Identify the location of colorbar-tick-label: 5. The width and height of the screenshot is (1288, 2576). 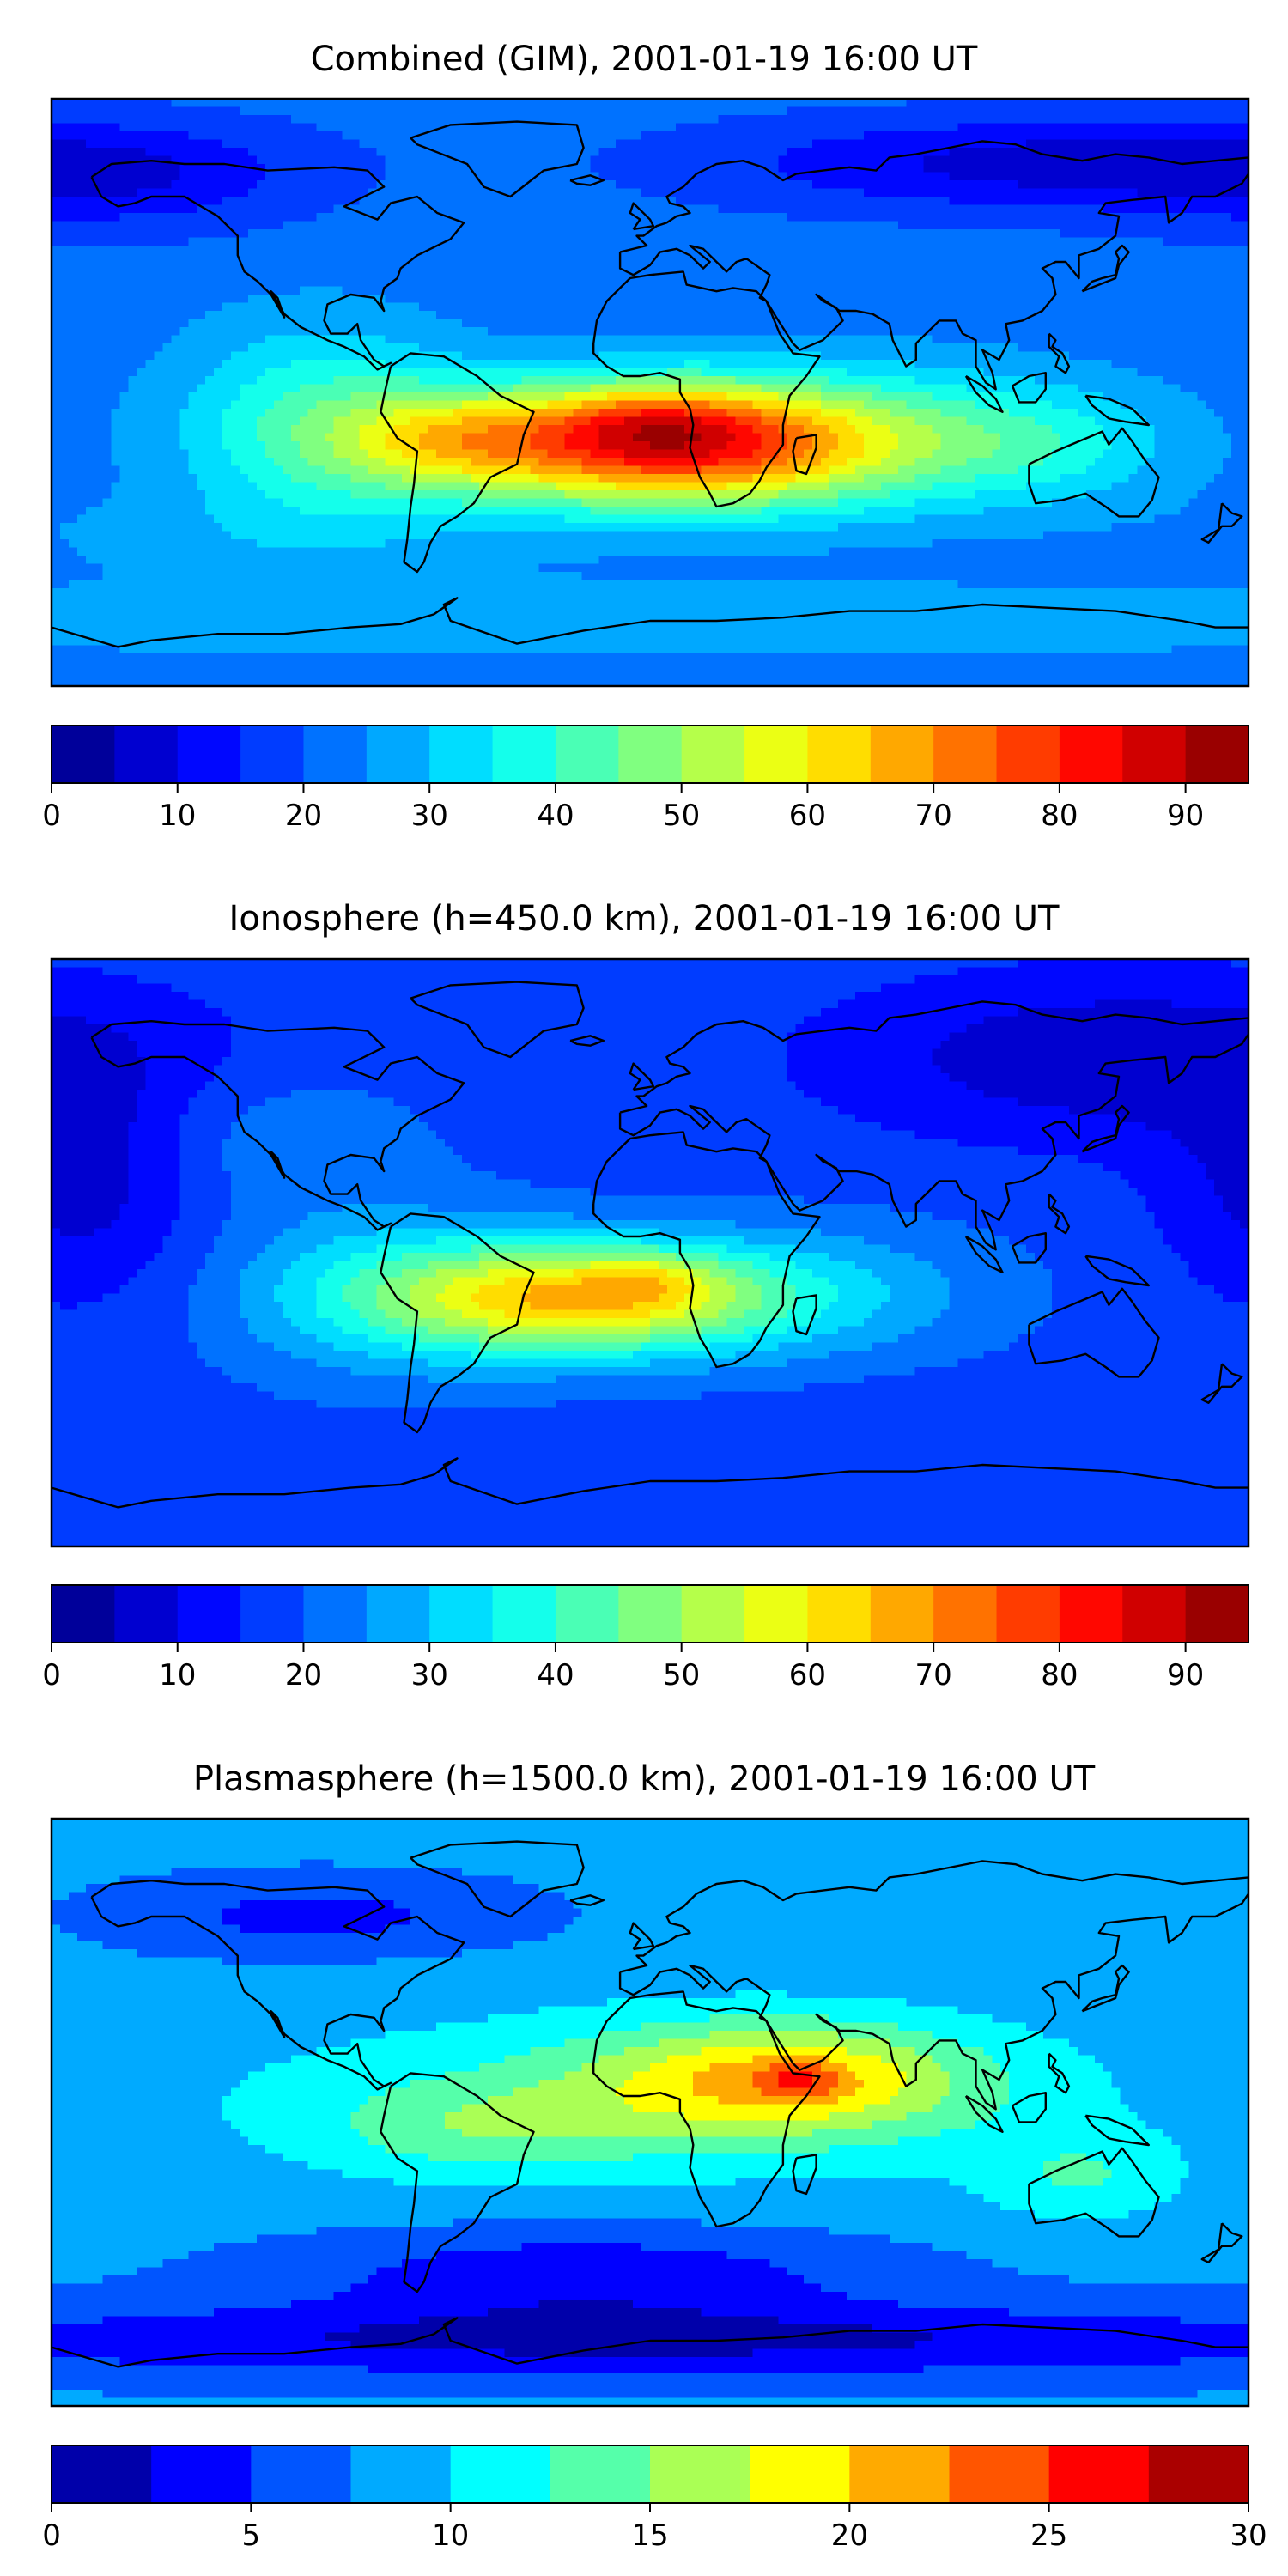
(251, 2536).